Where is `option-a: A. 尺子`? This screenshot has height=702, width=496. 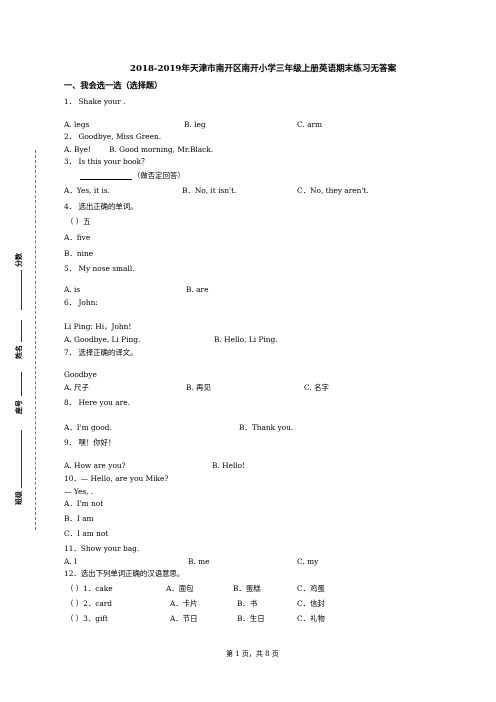
option-a: A. 尺子 is located at coordinates (76, 387).